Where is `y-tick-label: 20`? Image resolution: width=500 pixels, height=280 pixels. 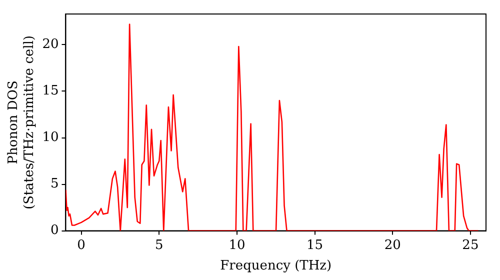 y-tick-label: 20 is located at coordinates (50, 44).